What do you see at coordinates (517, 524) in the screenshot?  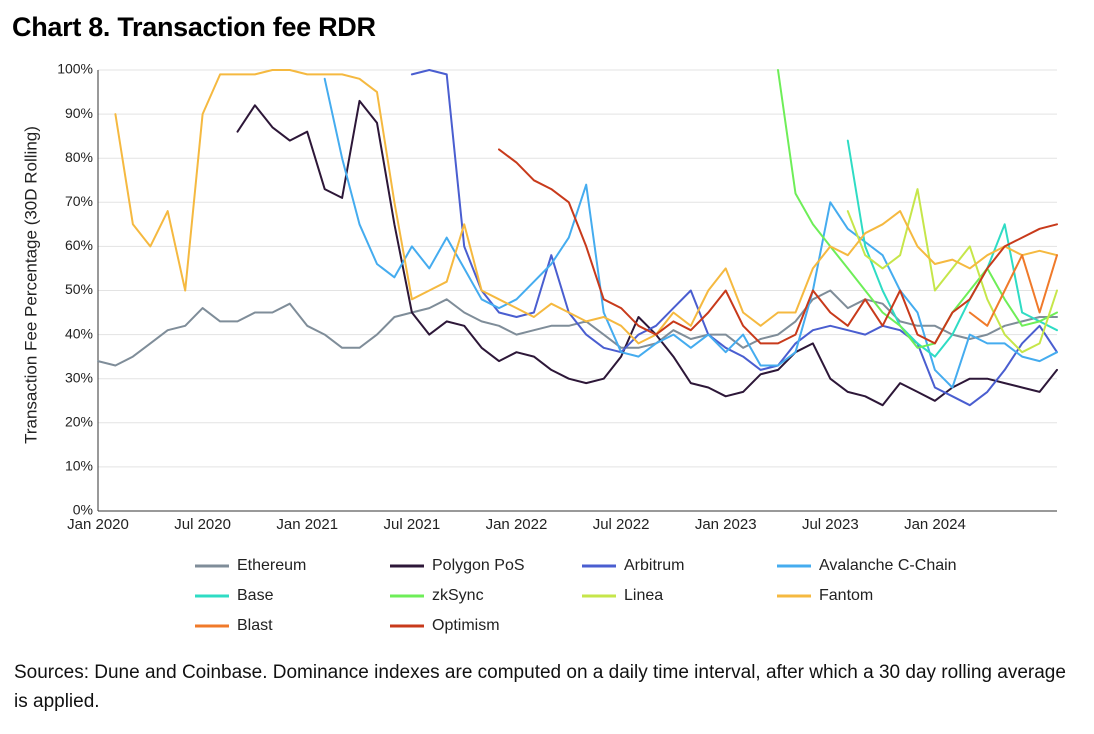 I see `x-tick-label: Jan 2022` at bounding box center [517, 524].